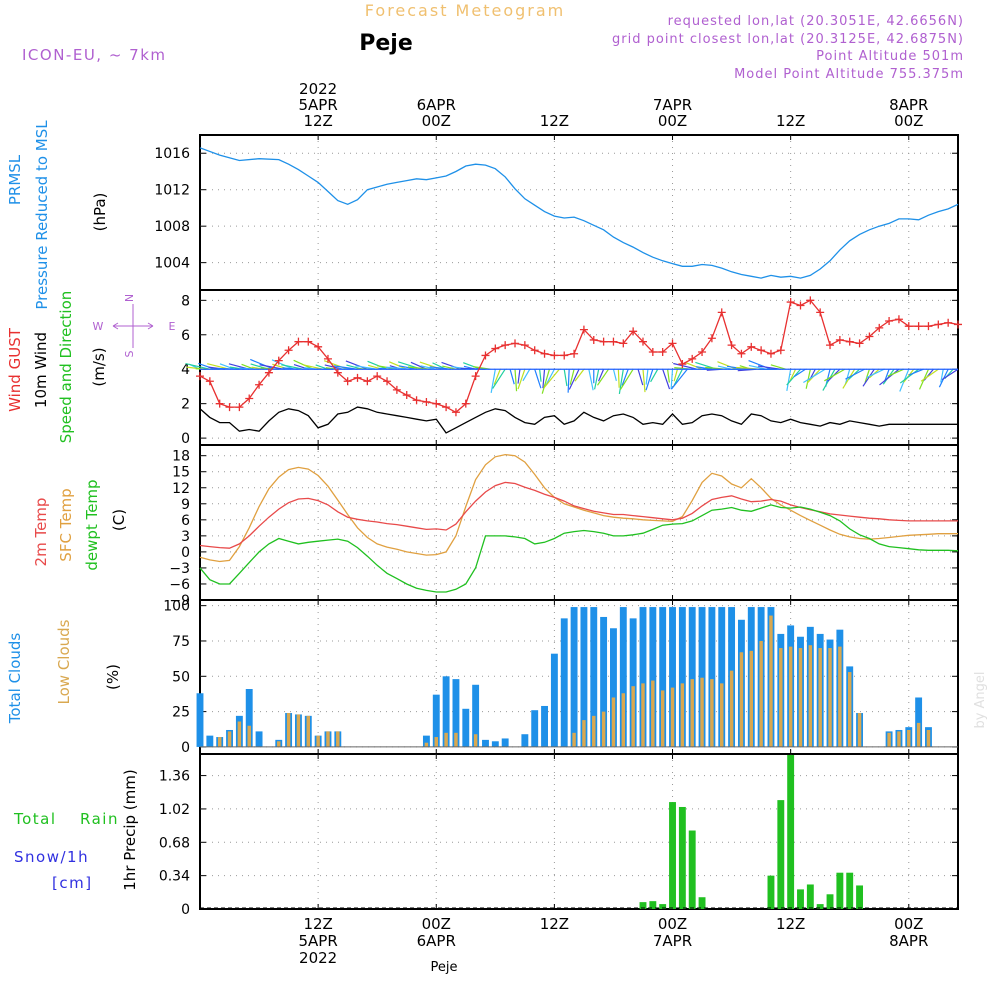 This screenshot has width=1000, height=1000. I want to click on wind-gust-label: Wind GUST, so click(15, 369).